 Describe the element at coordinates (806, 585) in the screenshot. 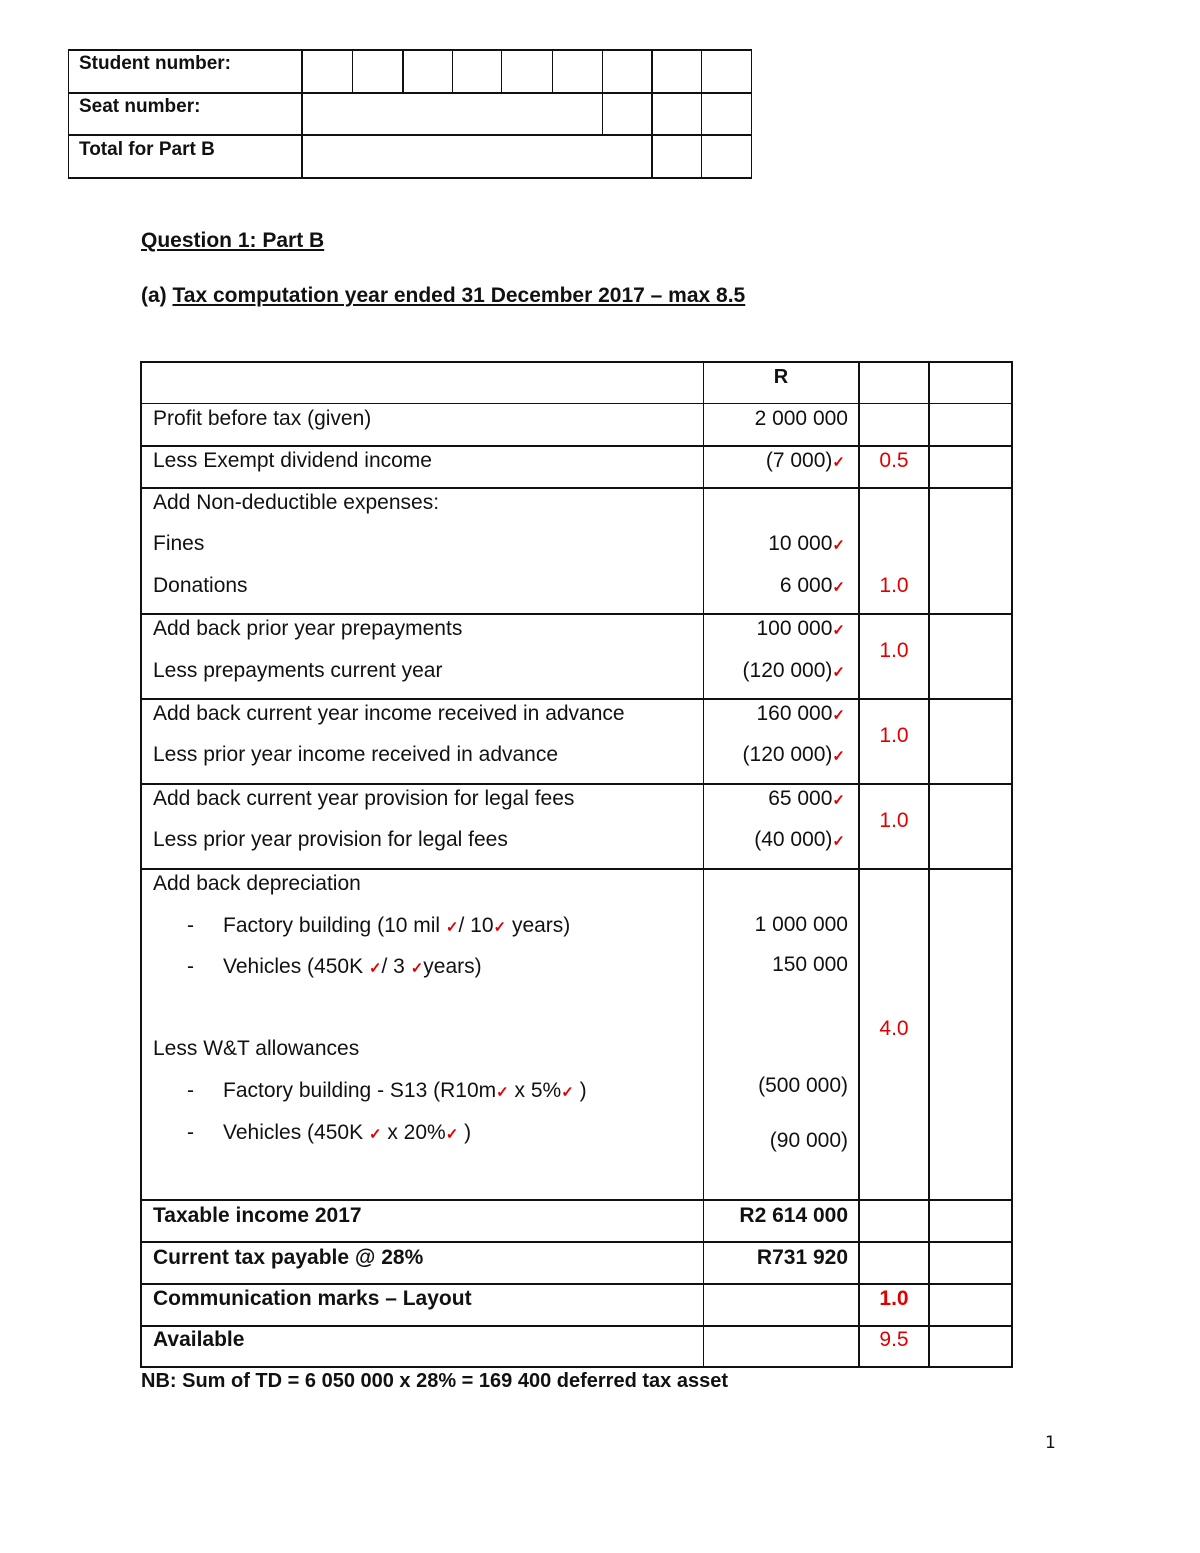

I see `donations-amount: 6 000` at that location.